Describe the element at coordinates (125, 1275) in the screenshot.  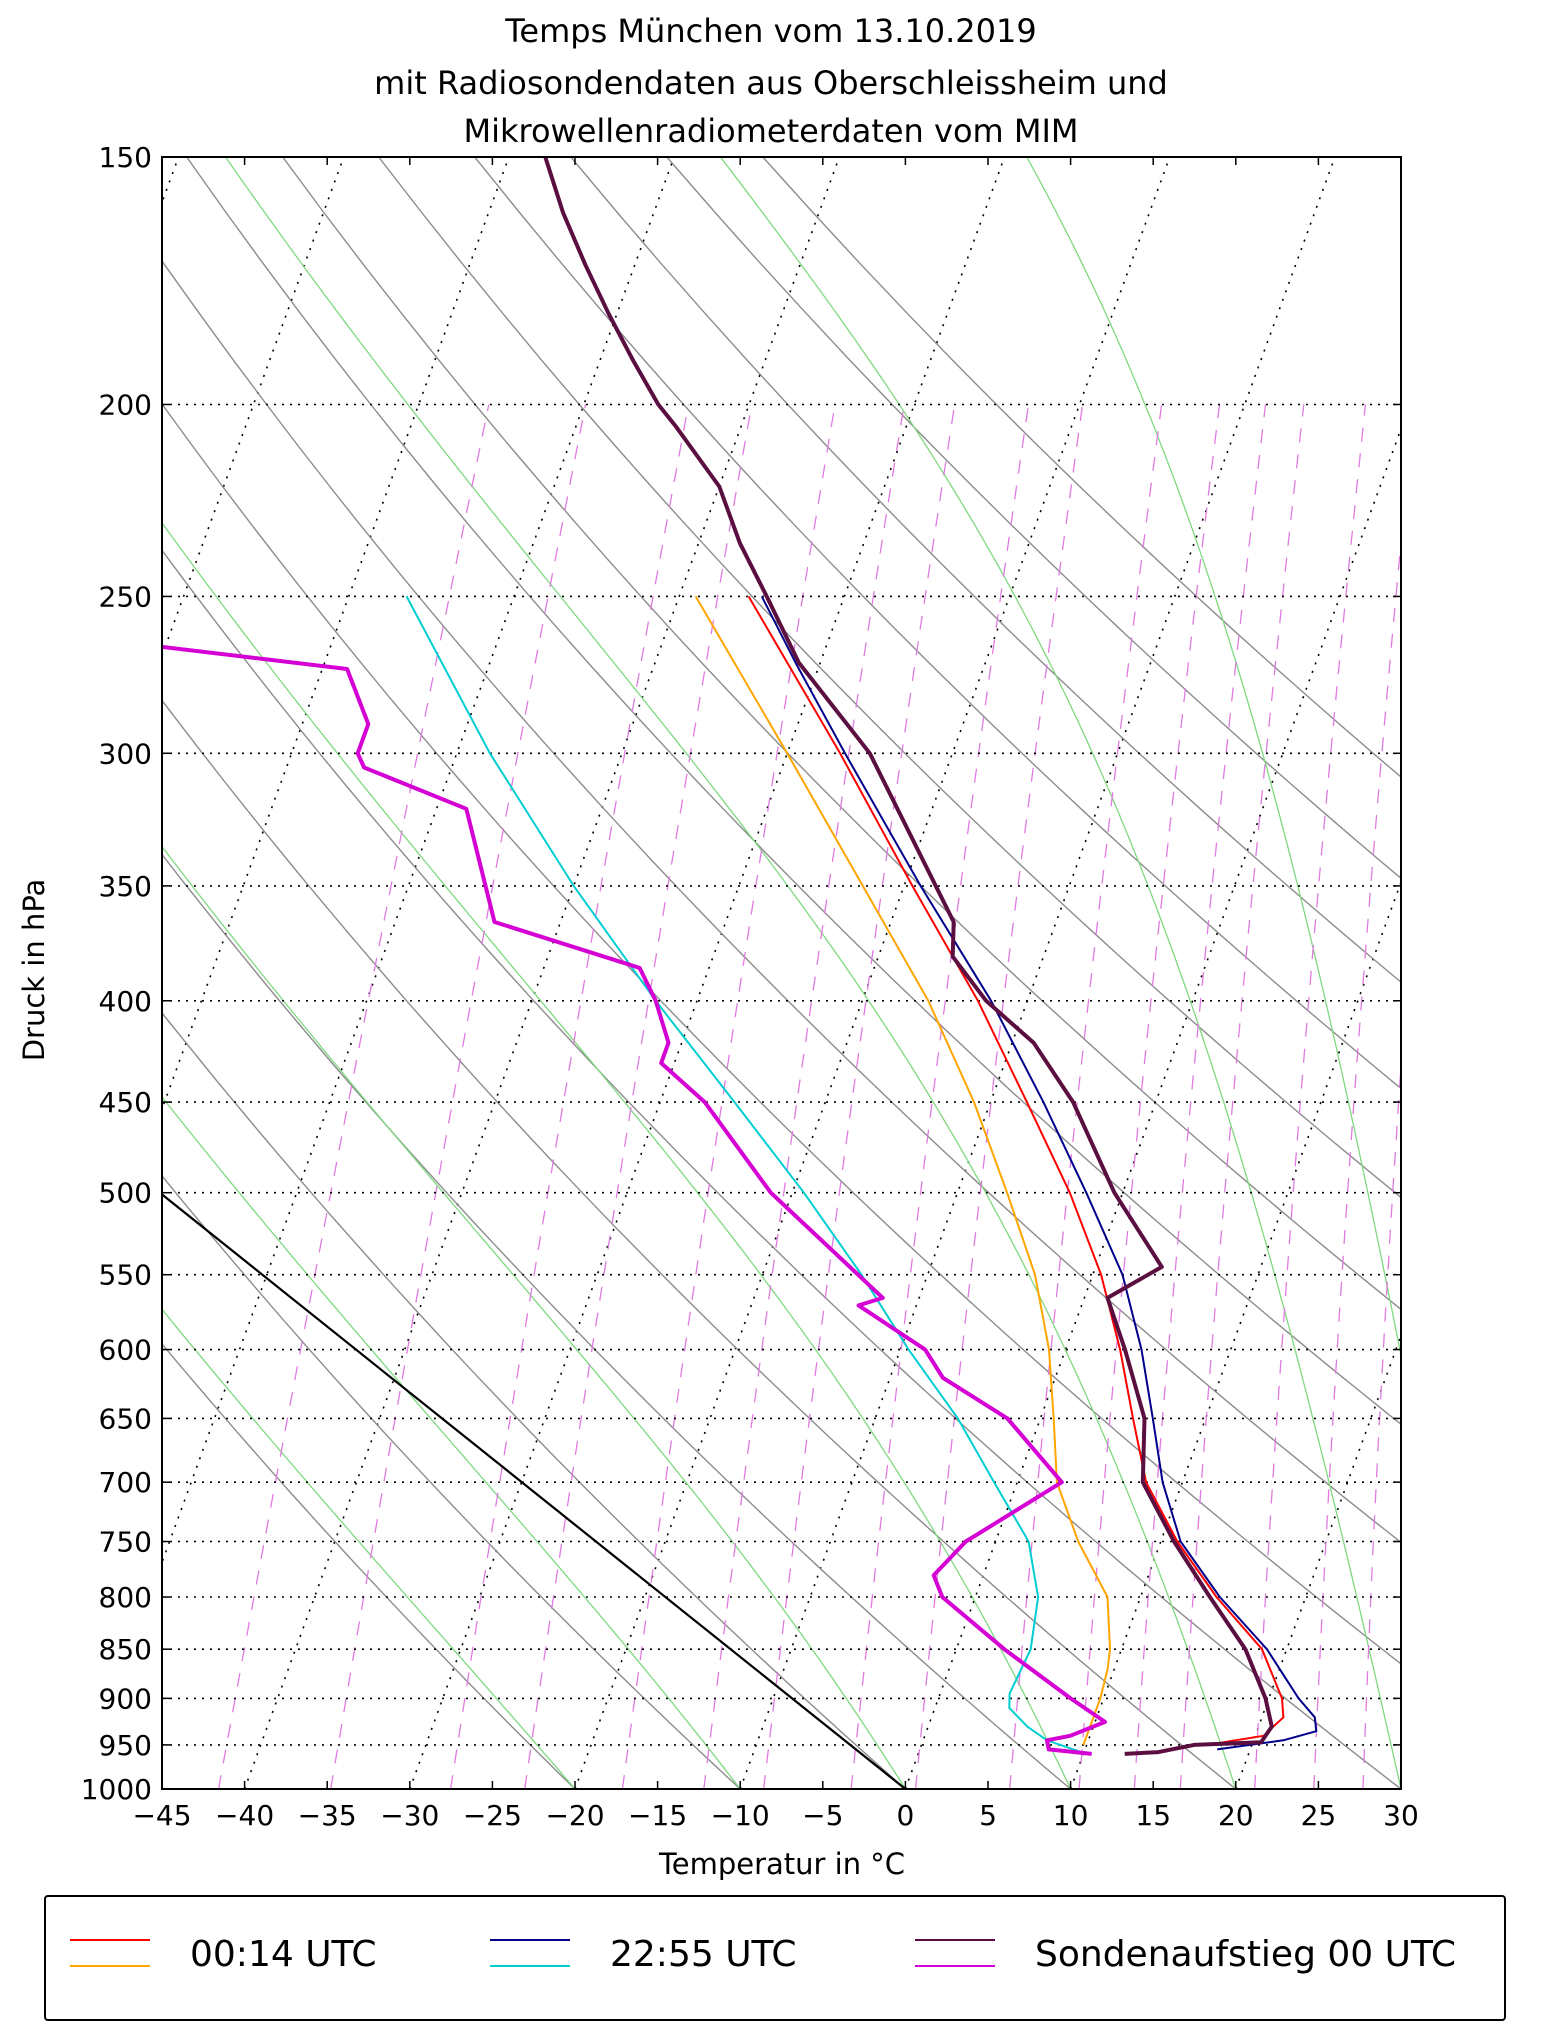
I see `y-tick-label: 550` at that location.